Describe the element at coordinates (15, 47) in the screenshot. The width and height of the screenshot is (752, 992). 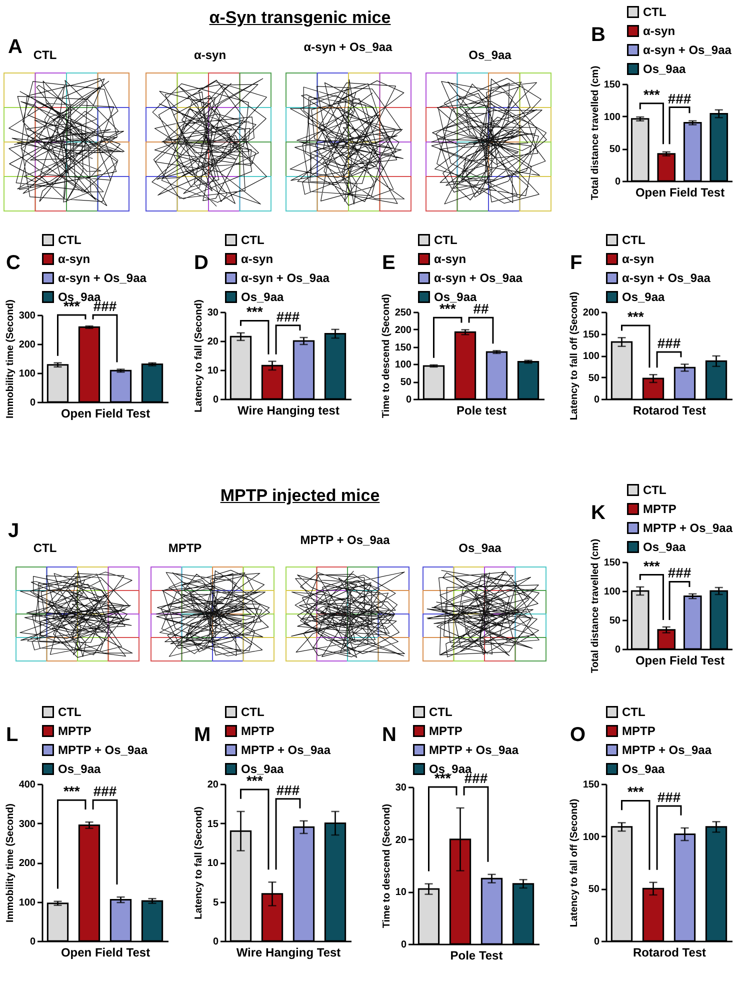
I see `text: A` at that location.